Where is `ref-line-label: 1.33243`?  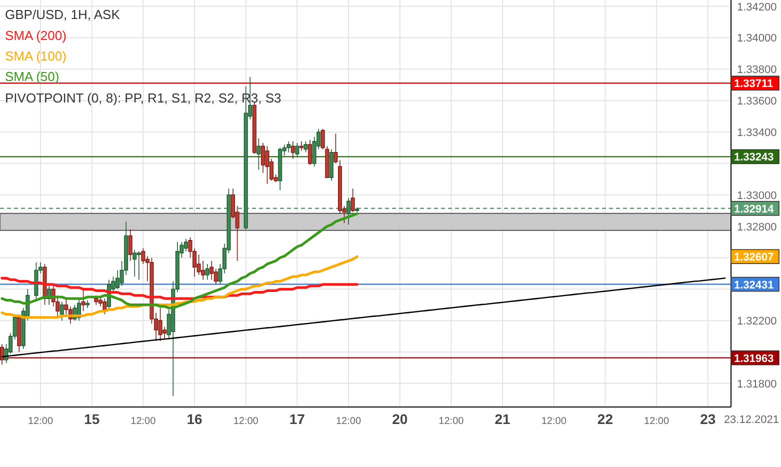
ref-line-label: 1.33243 is located at coordinates (754, 158).